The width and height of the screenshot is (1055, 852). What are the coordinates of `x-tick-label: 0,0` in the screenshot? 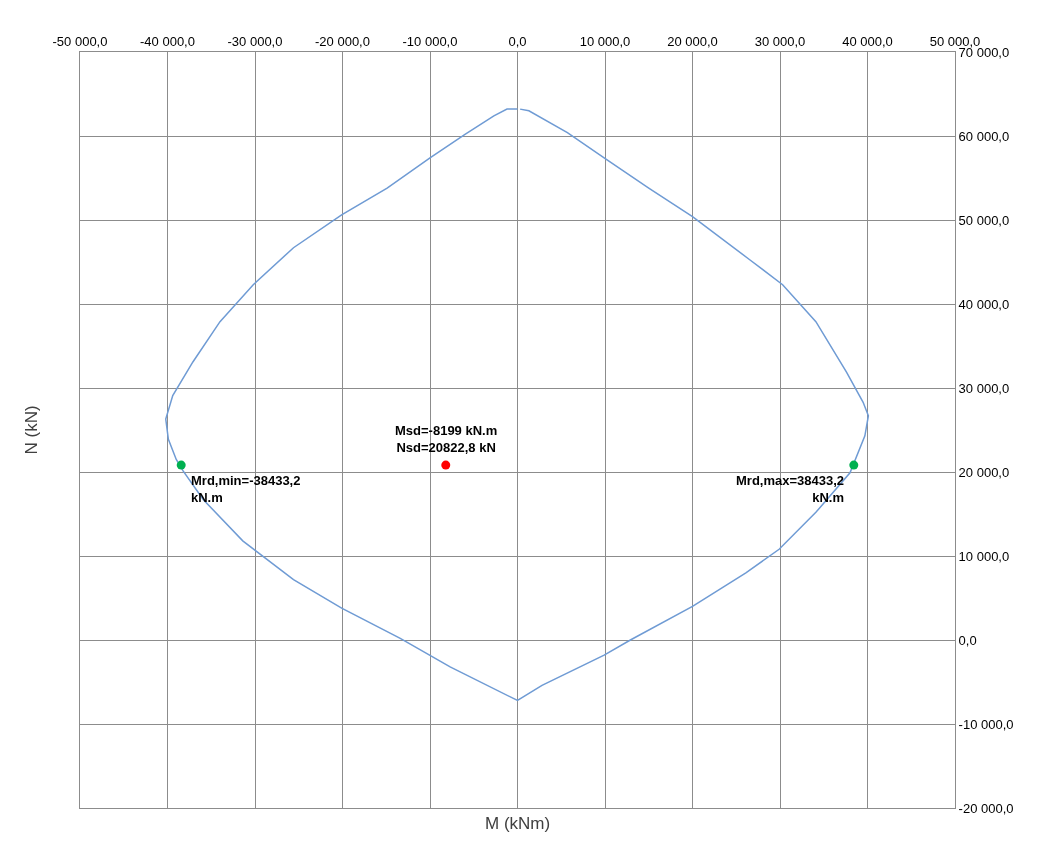 It's located at (517, 41).